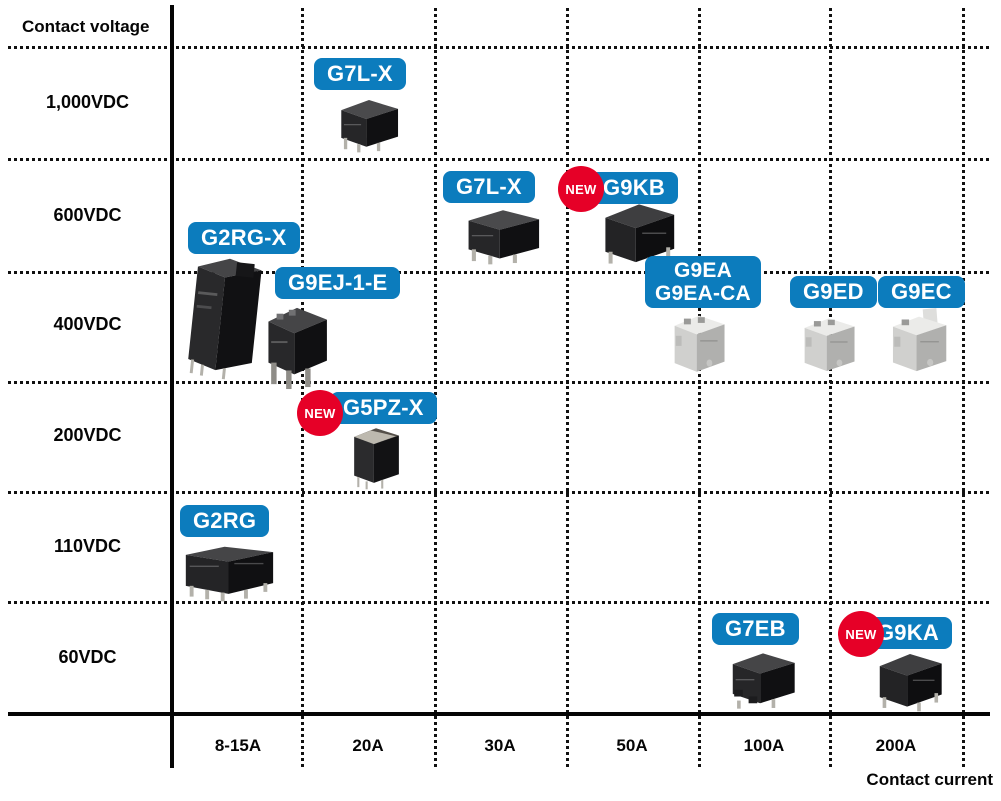 This screenshot has height=801, width=1001. Describe the element at coordinates (376, 457) in the screenshot. I see `relay-image-g5pz-x` at that location.